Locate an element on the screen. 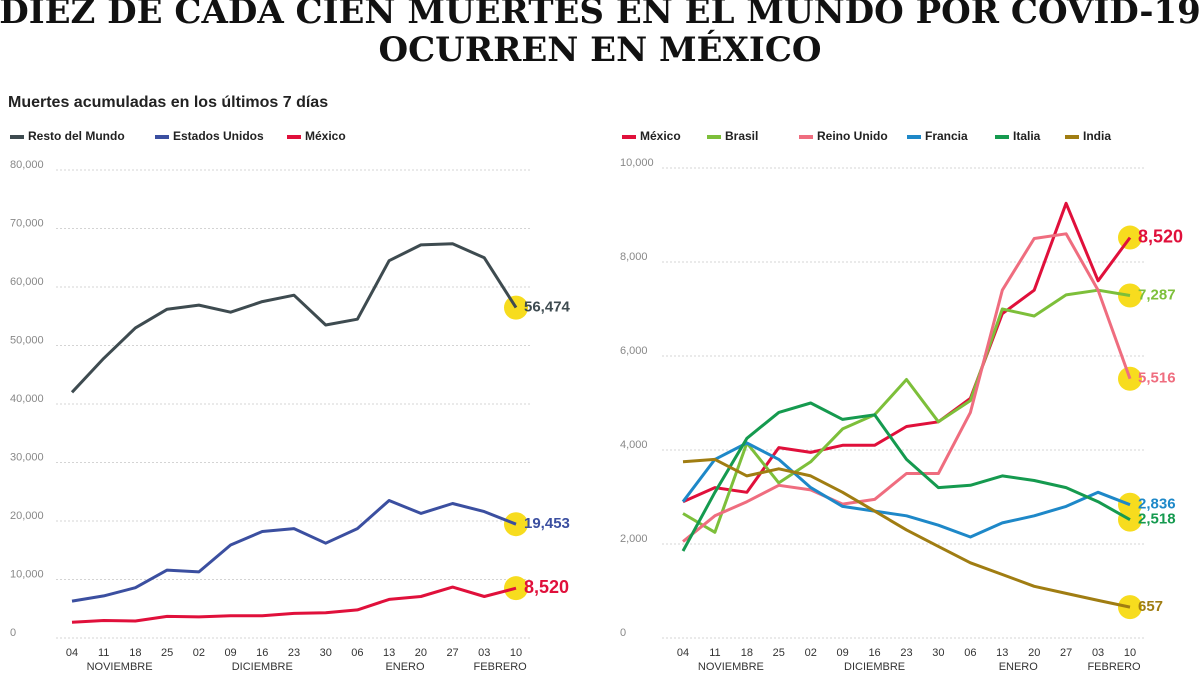  value-label: 19,453 is located at coordinates (547, 523).